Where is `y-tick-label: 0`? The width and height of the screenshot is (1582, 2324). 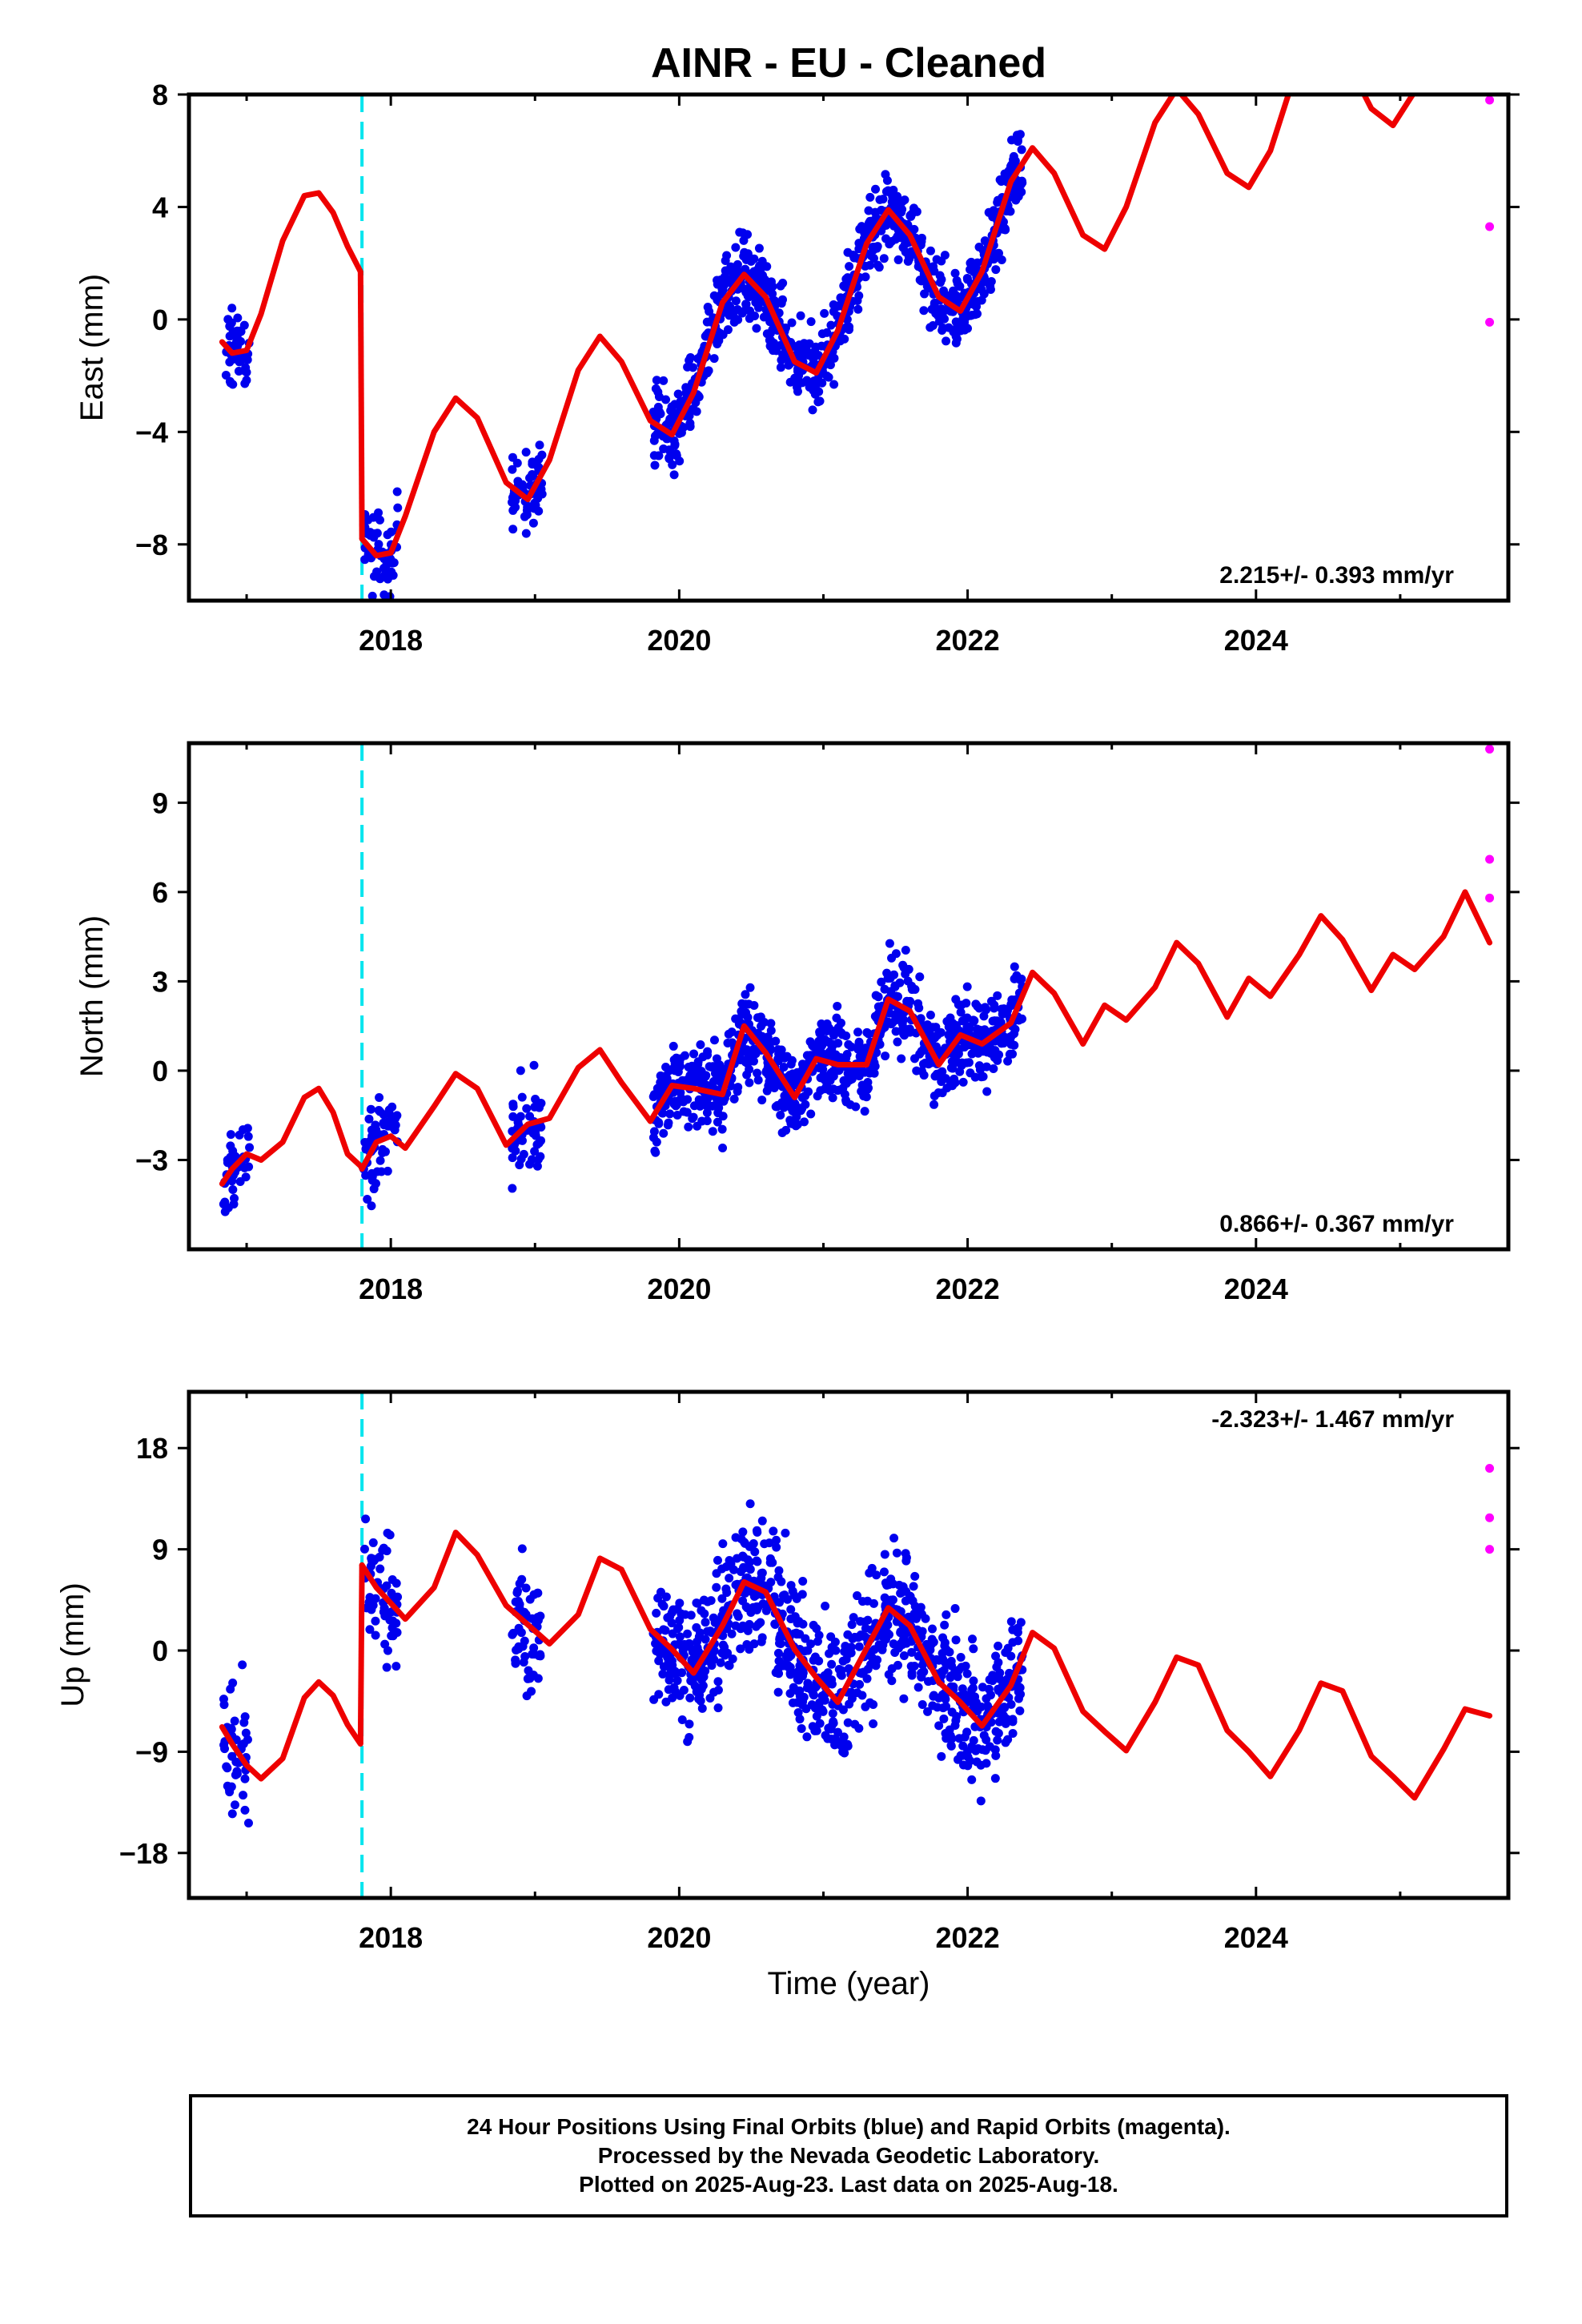 y-tick-label: 0 is located at coordinates (160, 1650).